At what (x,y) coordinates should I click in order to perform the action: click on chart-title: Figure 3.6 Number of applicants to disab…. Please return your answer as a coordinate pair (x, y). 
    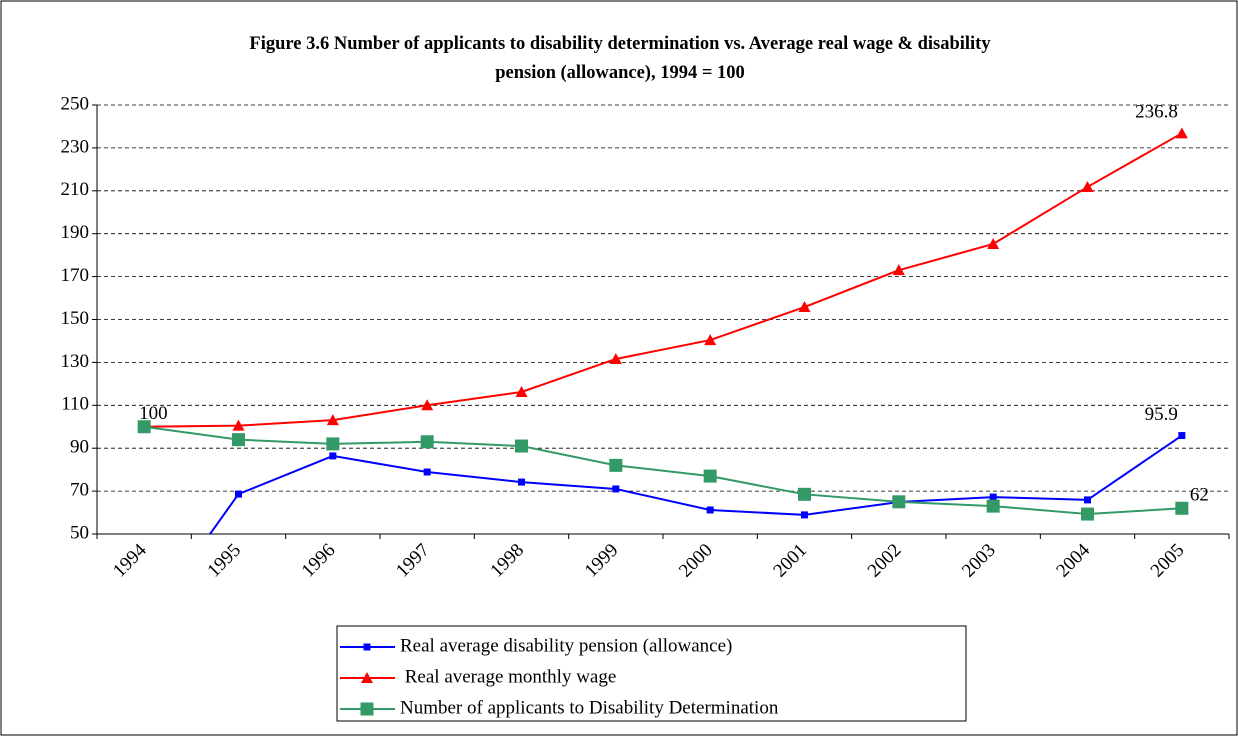
    Looking at the image, I should click on (620, 58).